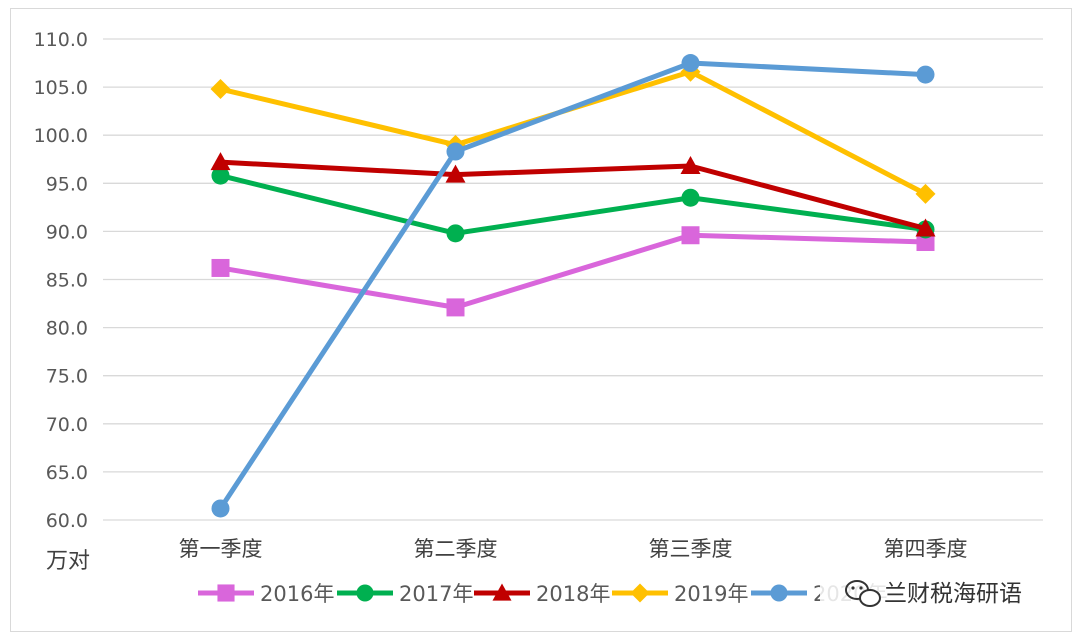 Image resolution: width=1080 pixels, height=639 pixels. I want to click on y-tick-label: 75.0, so click(67, 377).